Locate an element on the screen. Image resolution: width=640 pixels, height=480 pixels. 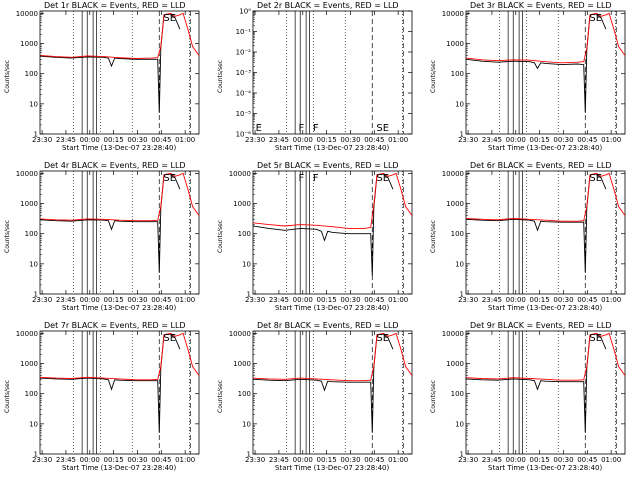
panel-title: Det 2r BLACK = Events, RED = LLD is located at coordinates (328, 5).